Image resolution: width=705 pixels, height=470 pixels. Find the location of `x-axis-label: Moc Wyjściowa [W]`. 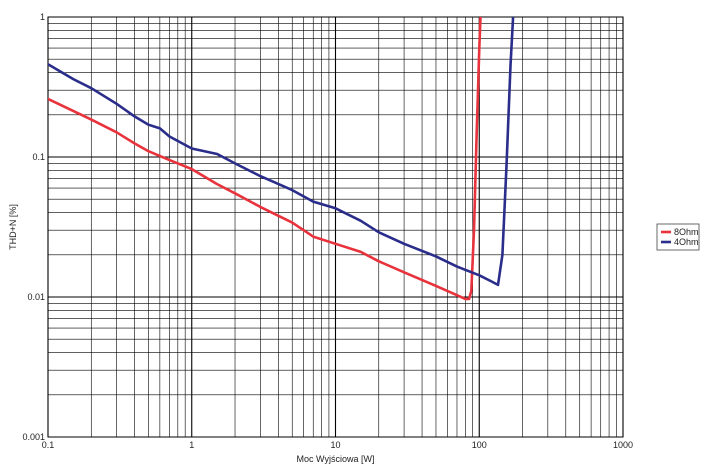

x-axis-label: Moc Wyjściowa [W] is located at coordinates (336, 459).